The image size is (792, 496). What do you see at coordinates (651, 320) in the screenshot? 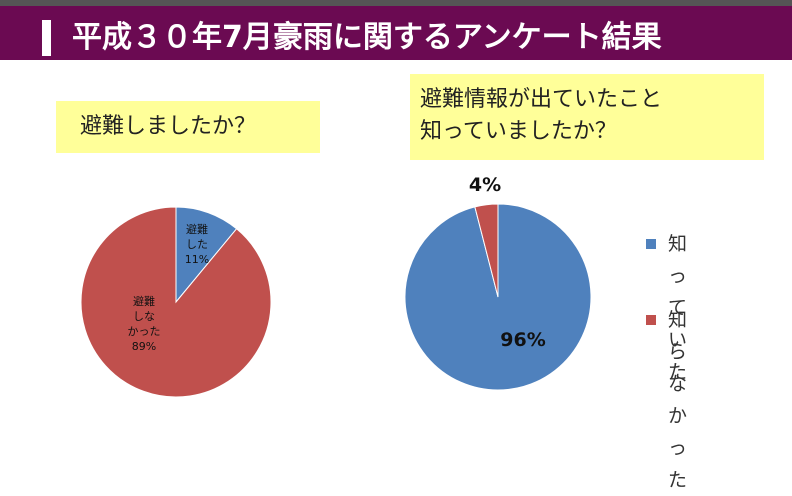
I see `legend-swatch-did-not-know` at bounding box center [651, 320].